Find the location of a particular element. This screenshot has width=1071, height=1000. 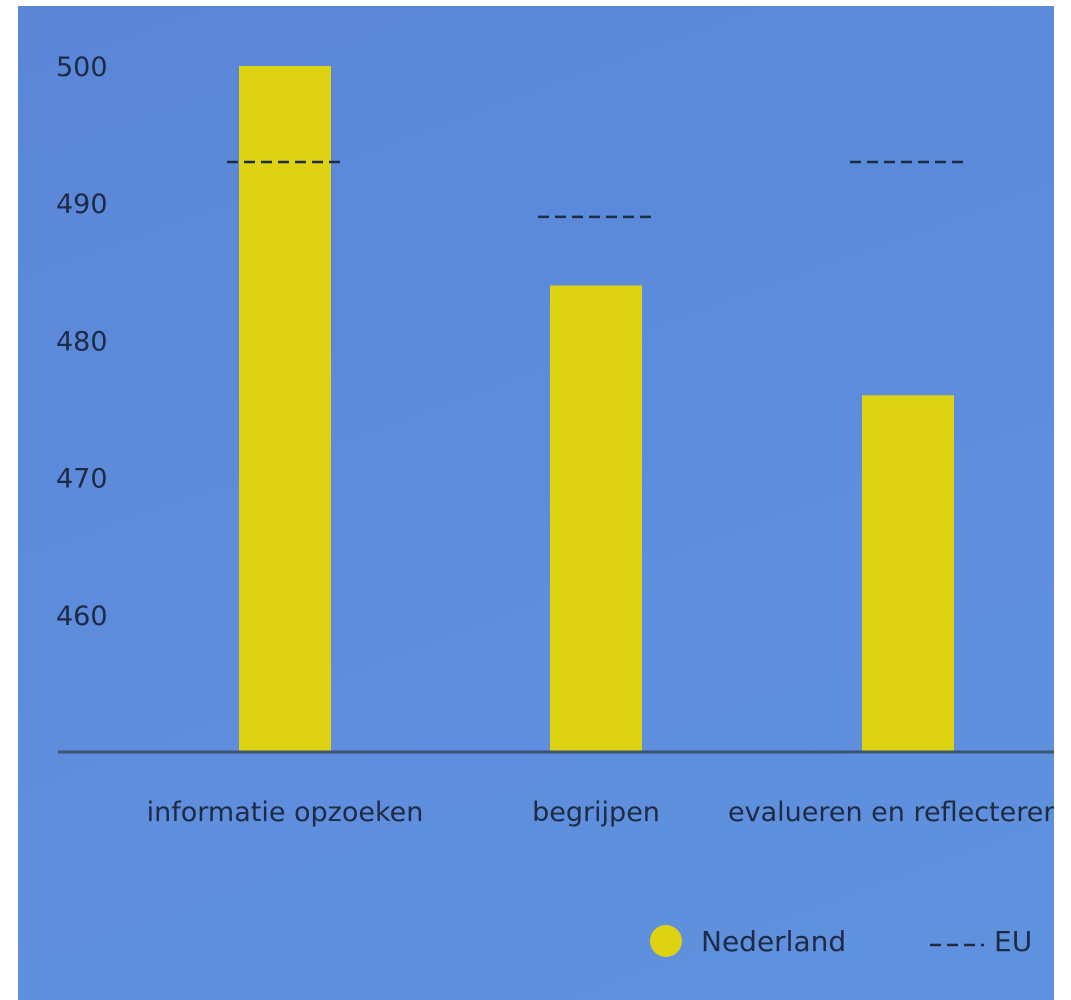

x-tick-label: informatie opzoeken is located at coordinates (285, 812).